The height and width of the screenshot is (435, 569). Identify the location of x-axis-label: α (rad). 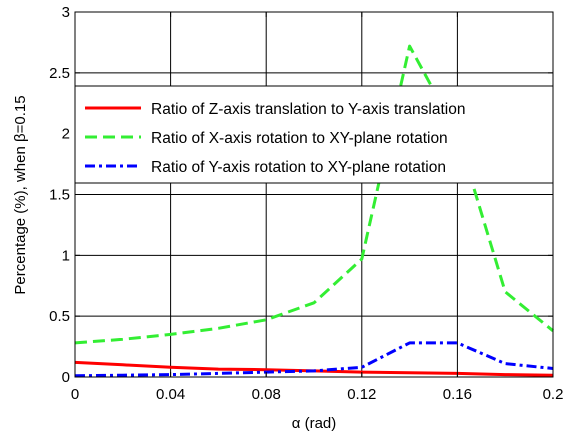
(314, 423).